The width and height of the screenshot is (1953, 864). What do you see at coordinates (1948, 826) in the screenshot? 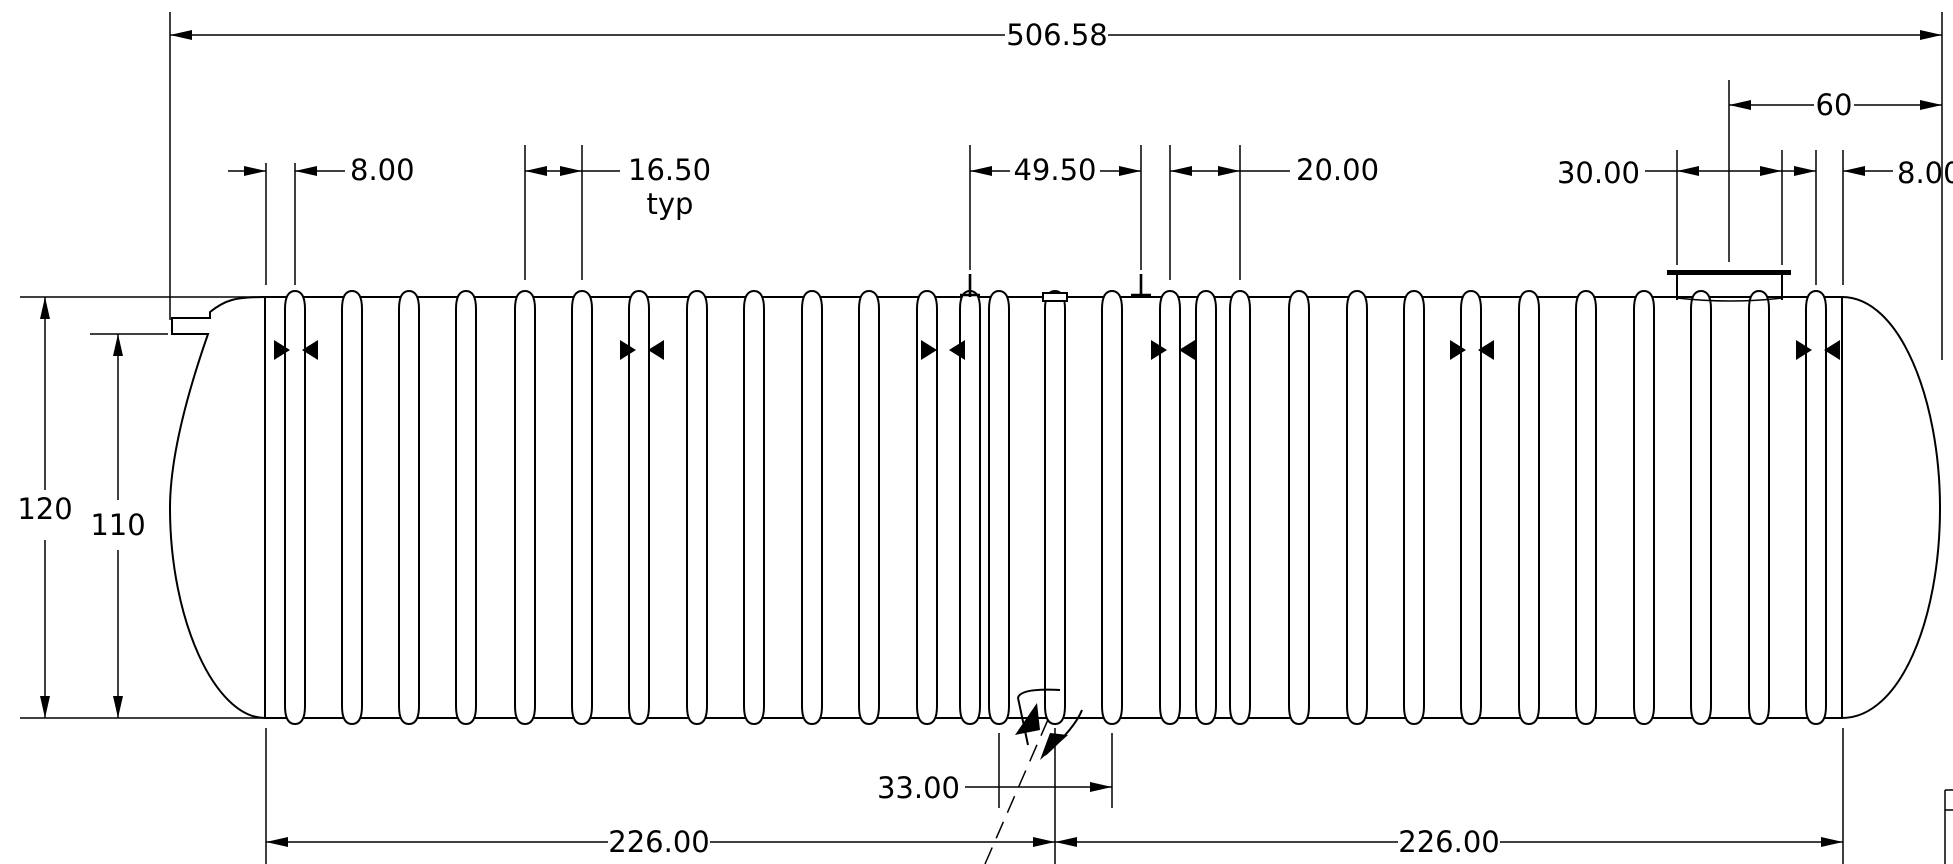
I see `title-block-corner` at bounding box center [1948, 826].